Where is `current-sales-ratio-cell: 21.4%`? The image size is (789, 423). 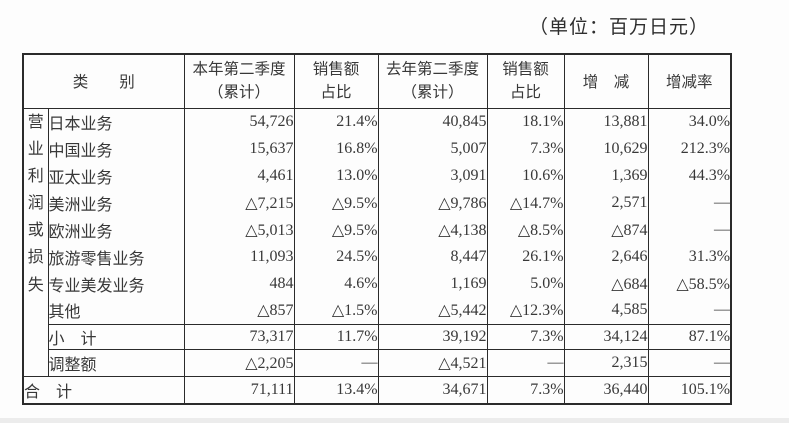
current-sales-ratio-cell: 21.4% is located at coordinates (336, 121).